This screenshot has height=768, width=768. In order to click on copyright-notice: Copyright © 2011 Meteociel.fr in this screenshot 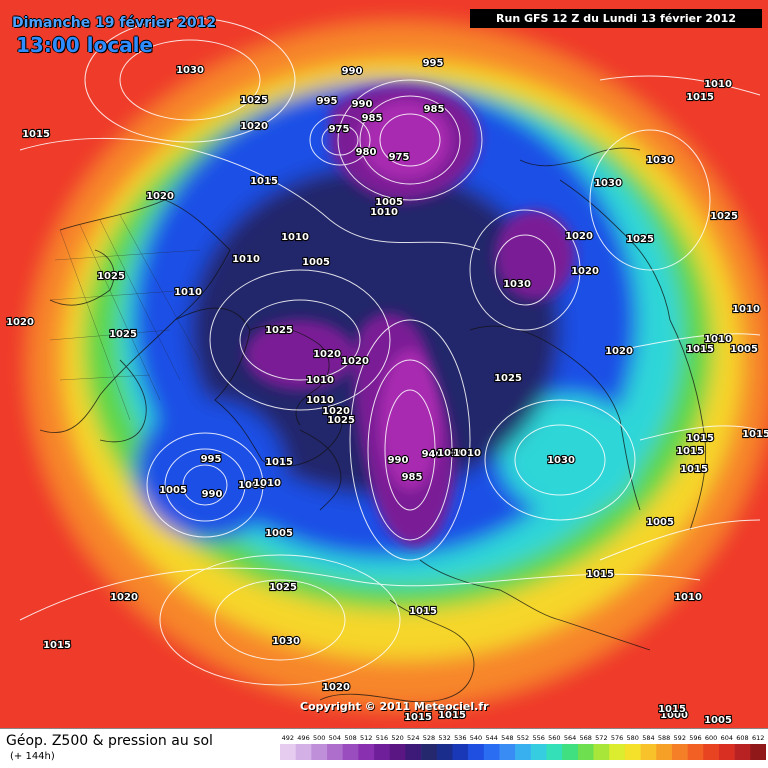, I will do `click(394, 706)`.